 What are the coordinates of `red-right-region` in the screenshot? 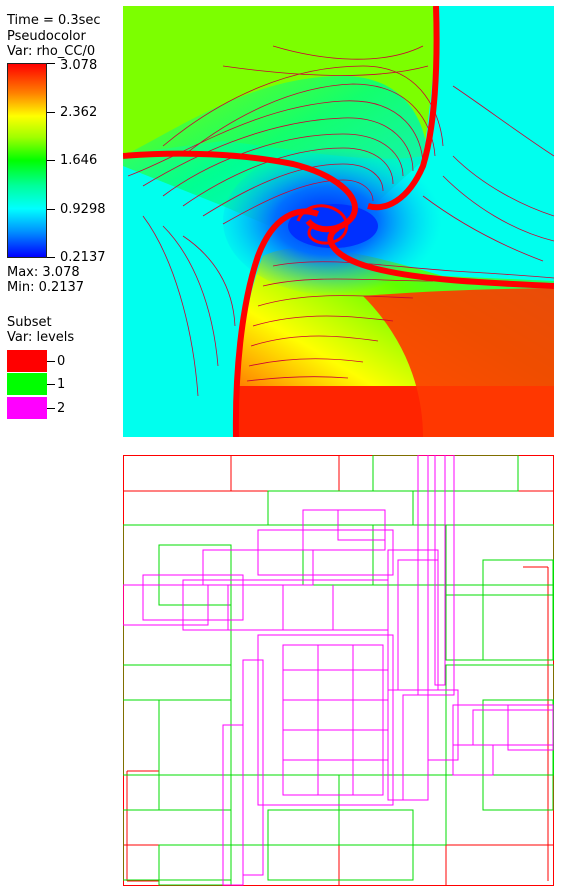 It's located at (458, 362).